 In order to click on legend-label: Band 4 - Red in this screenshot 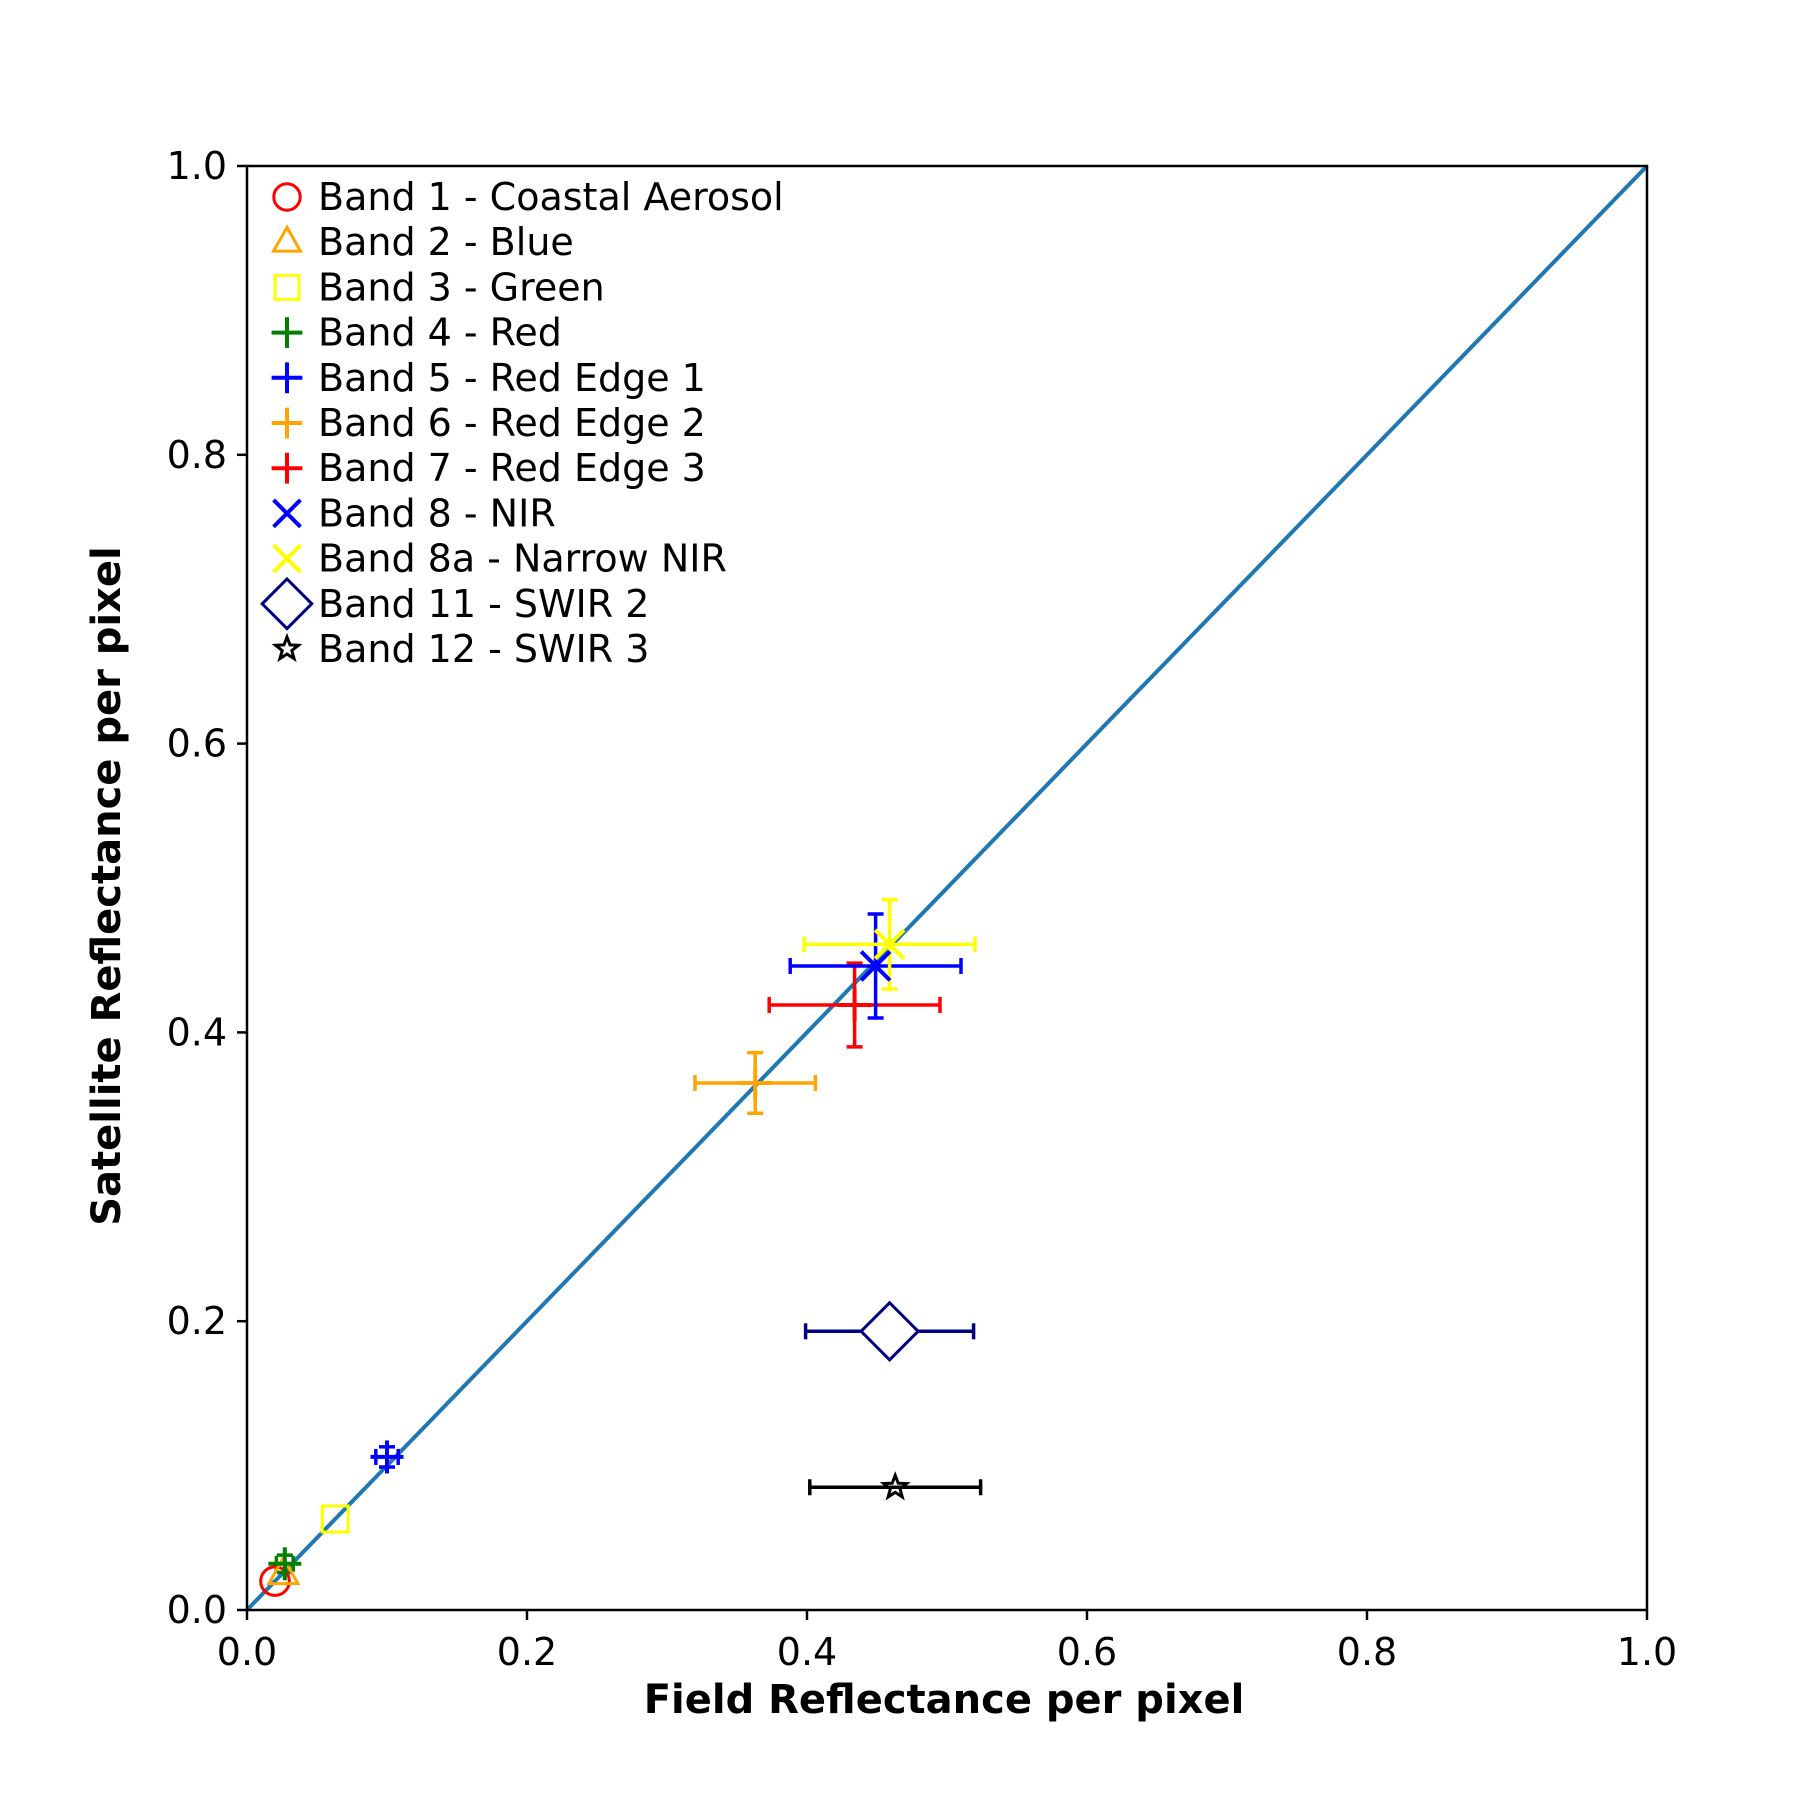, I will do `click(440, 333)`.